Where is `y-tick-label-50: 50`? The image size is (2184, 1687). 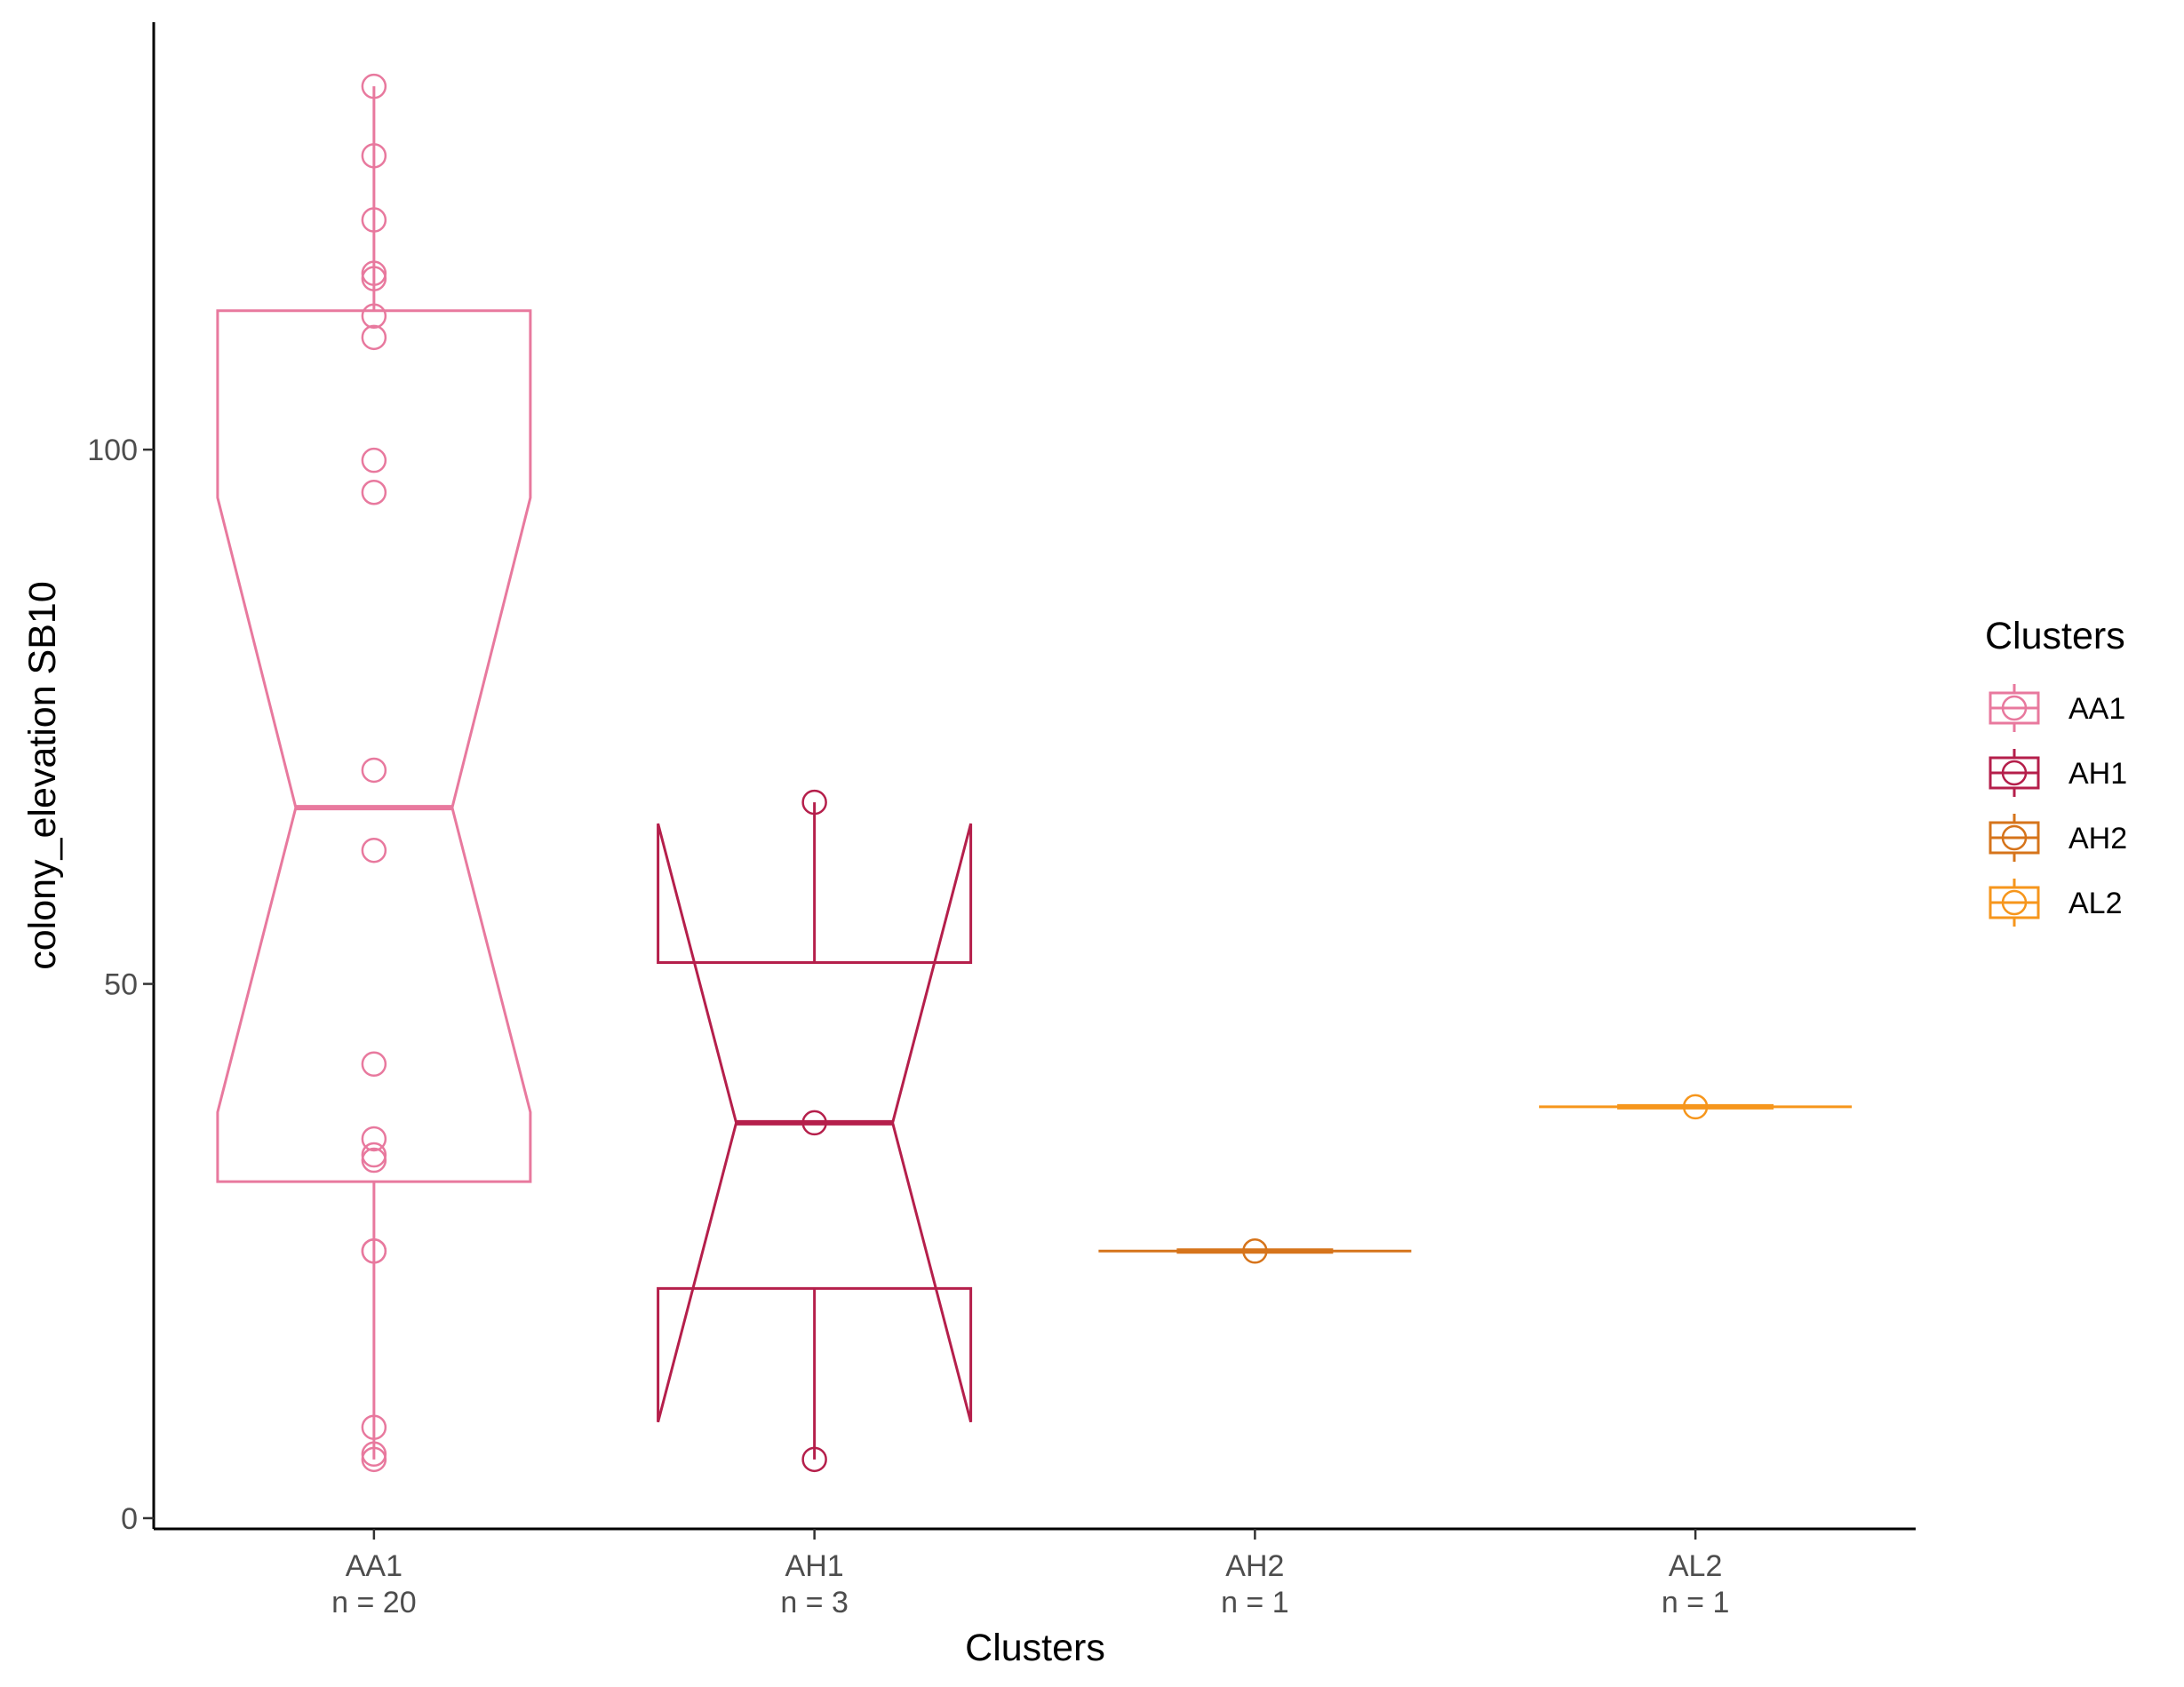 y-tick-label-50: 50 is located at coordinates (121, 985).